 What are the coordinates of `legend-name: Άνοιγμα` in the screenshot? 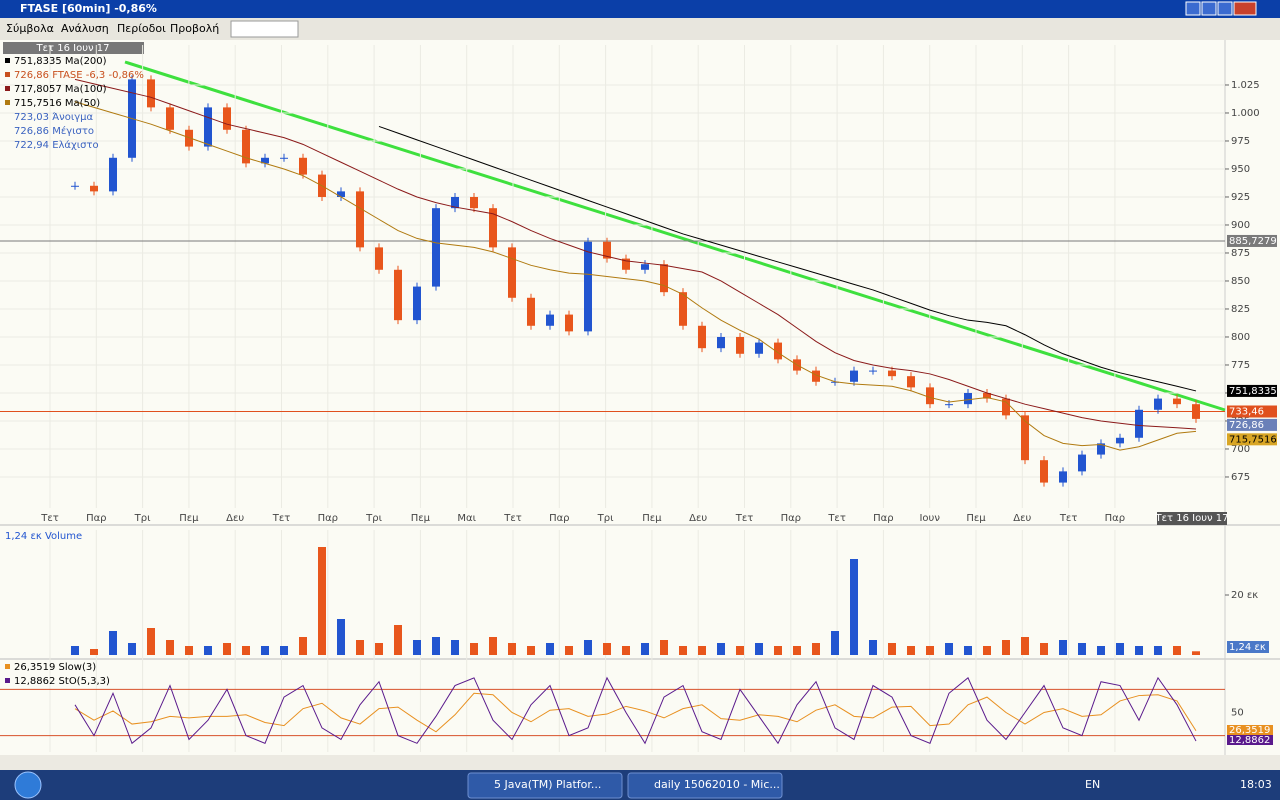 It's located at (72, 117).